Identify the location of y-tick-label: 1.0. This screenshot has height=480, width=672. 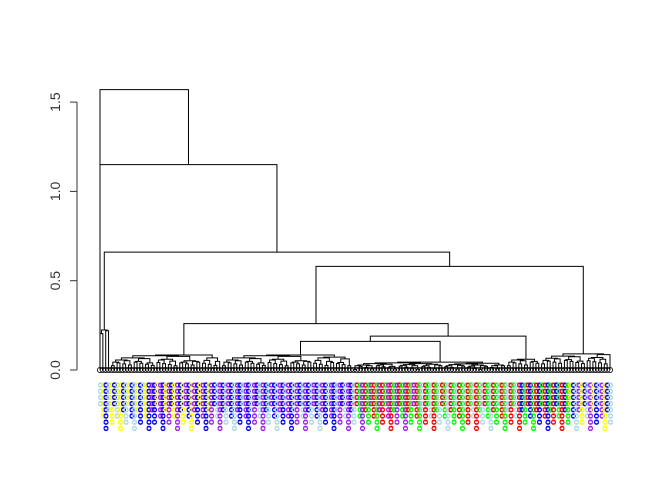
(55, 191).